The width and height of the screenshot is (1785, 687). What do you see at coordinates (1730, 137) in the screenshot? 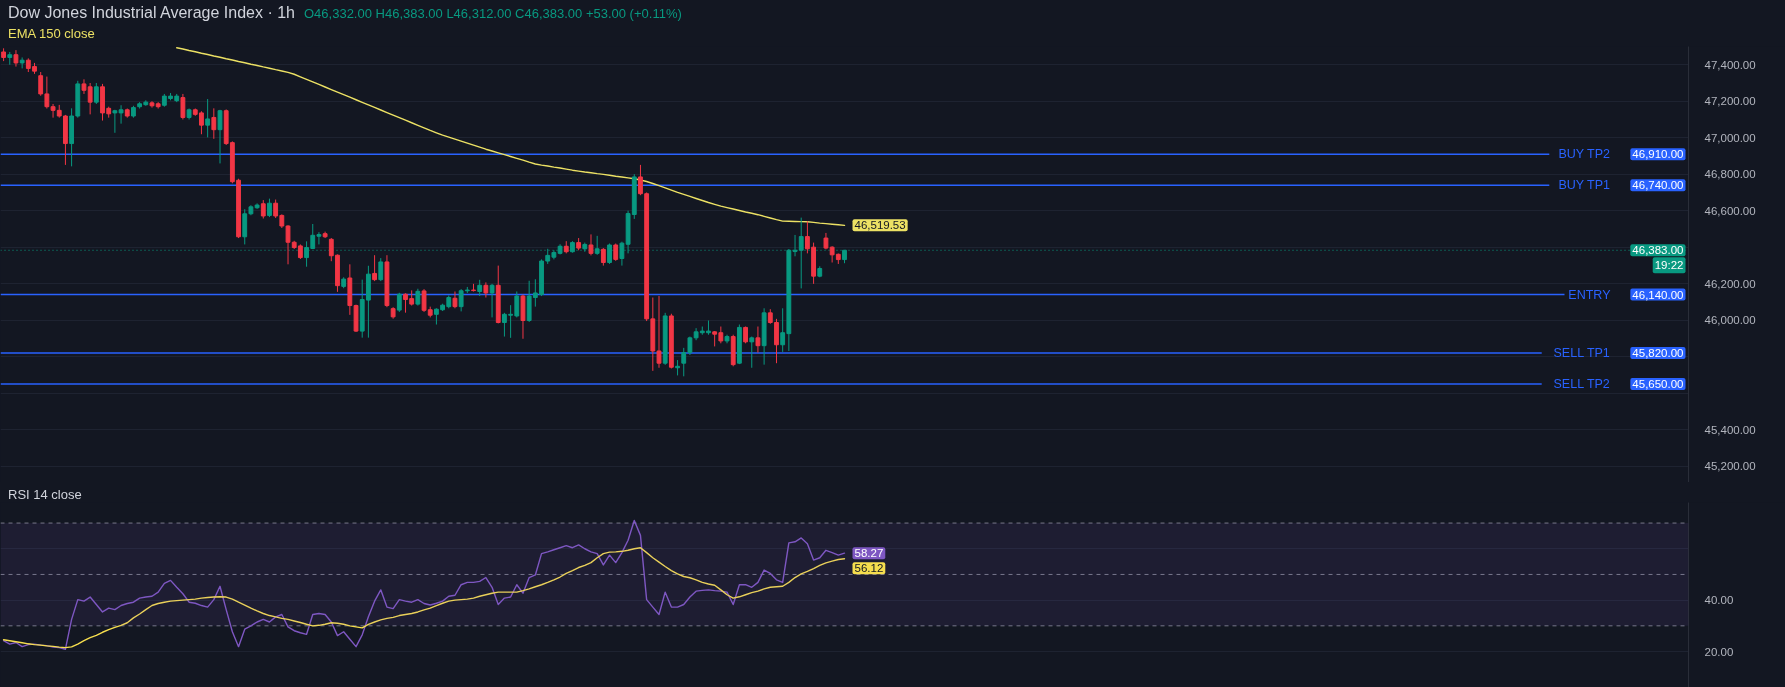
I see `y-tick-label: 47,000.00` at bounding box center [1730, 137].